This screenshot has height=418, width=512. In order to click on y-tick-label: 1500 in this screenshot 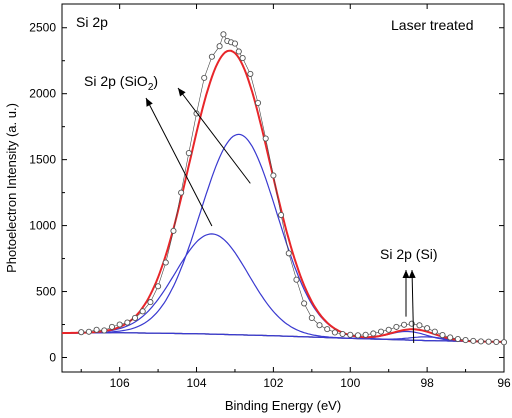, I will do `click(42, 160)`.